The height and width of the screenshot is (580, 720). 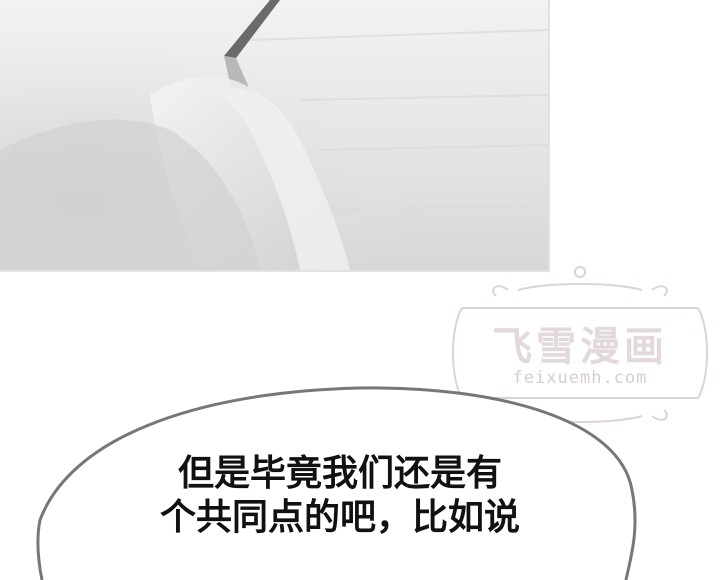 I want to click on watermark-url: feixuemh.com, so click(x=580, y=378).